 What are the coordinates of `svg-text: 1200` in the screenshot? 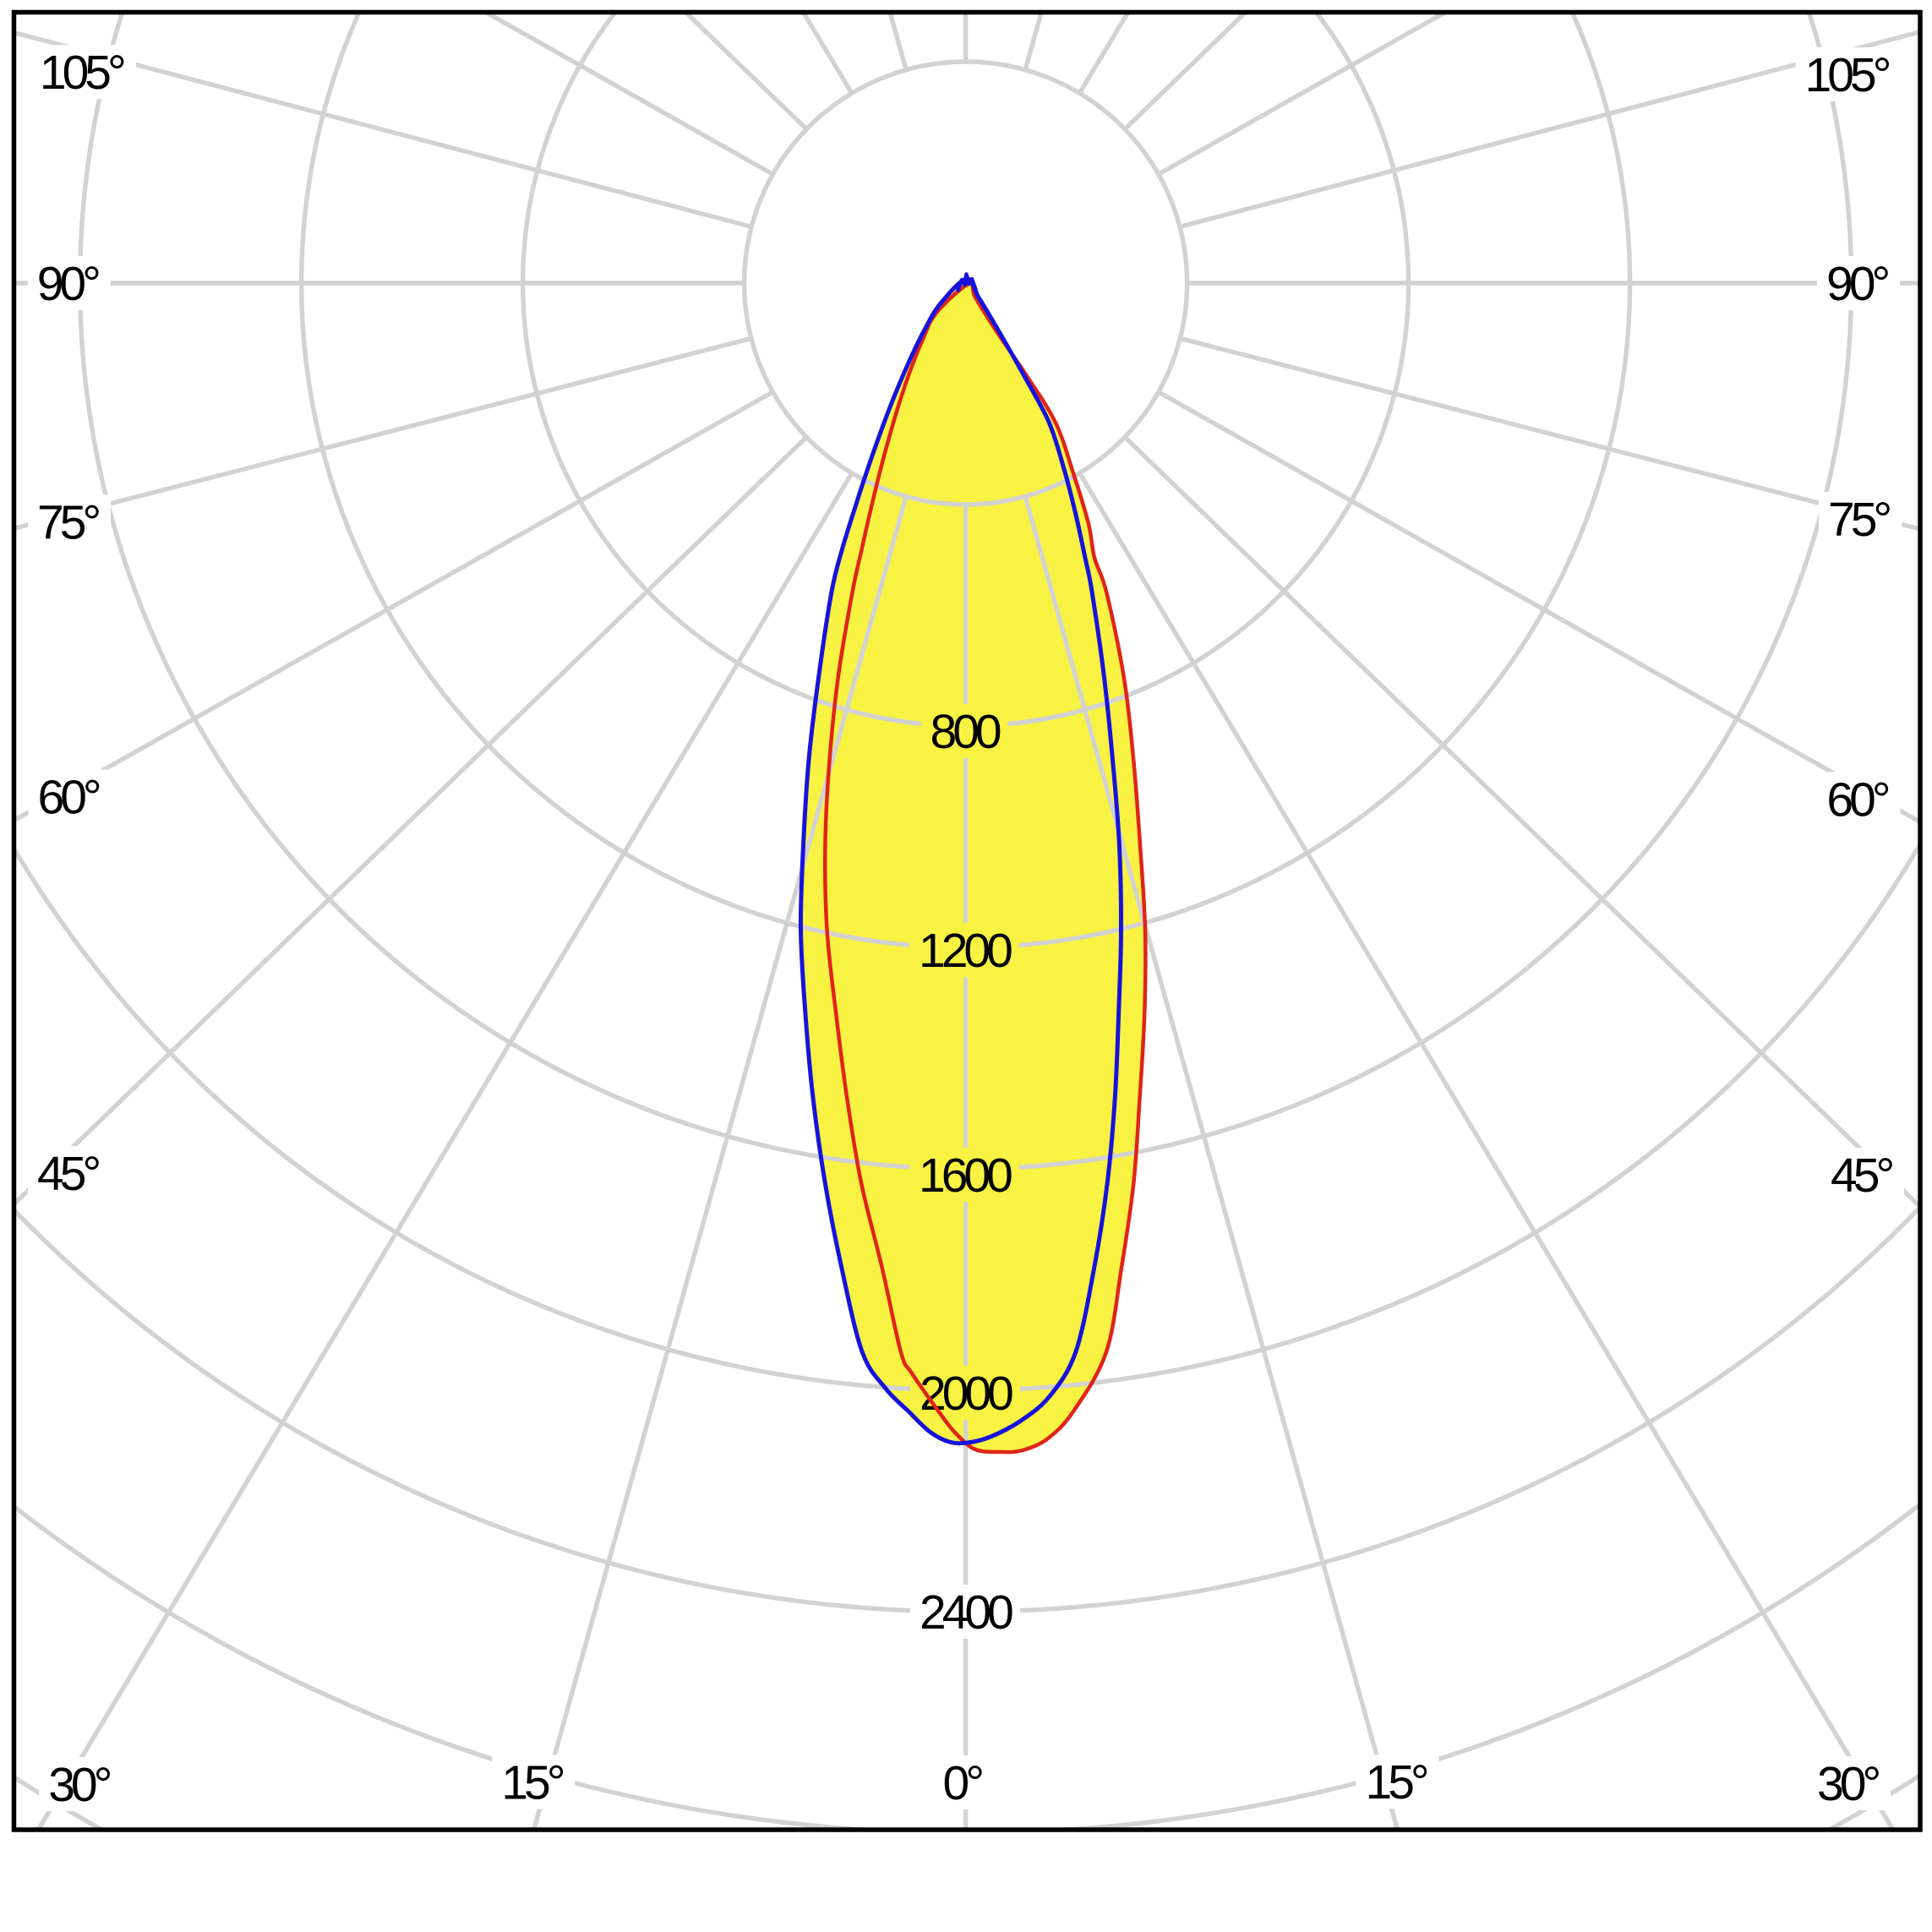 It's located at (965, 951).